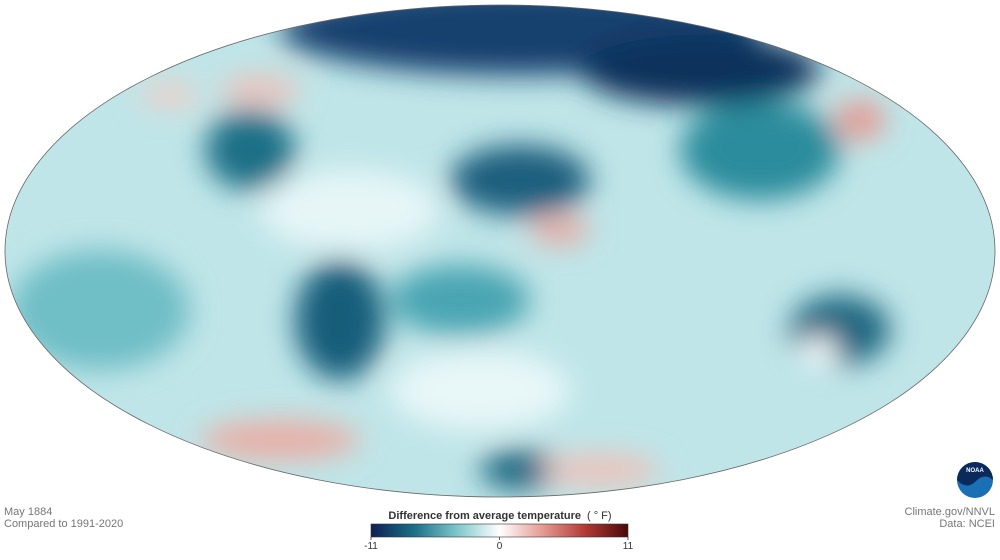  I want to click on logo-top, so click(975, 474).